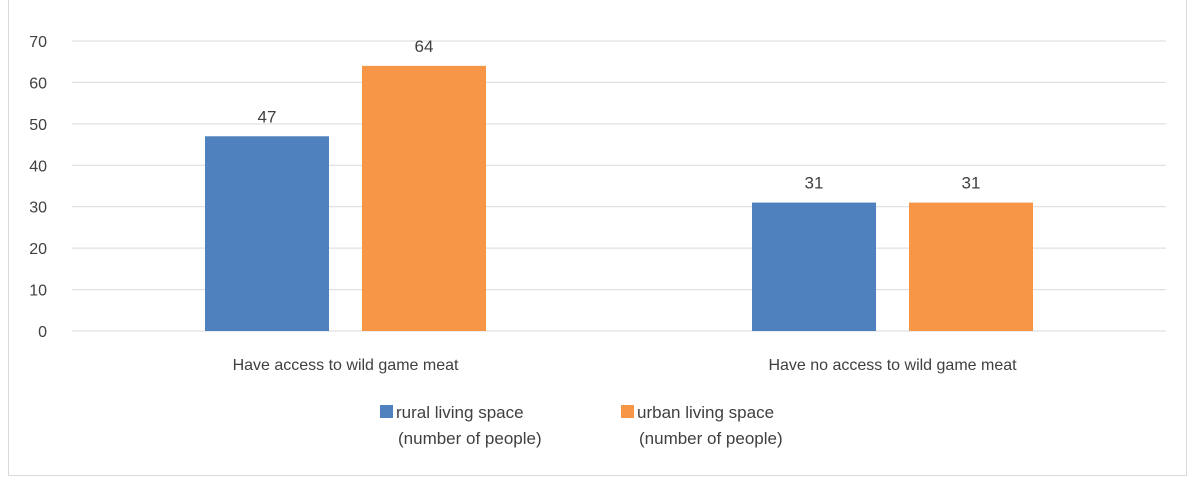  What do you see at coordinates (892, 365) in the screenshot?
I see `x-category-label: Have no access to wild game meat` at bounding box center [892, 365].